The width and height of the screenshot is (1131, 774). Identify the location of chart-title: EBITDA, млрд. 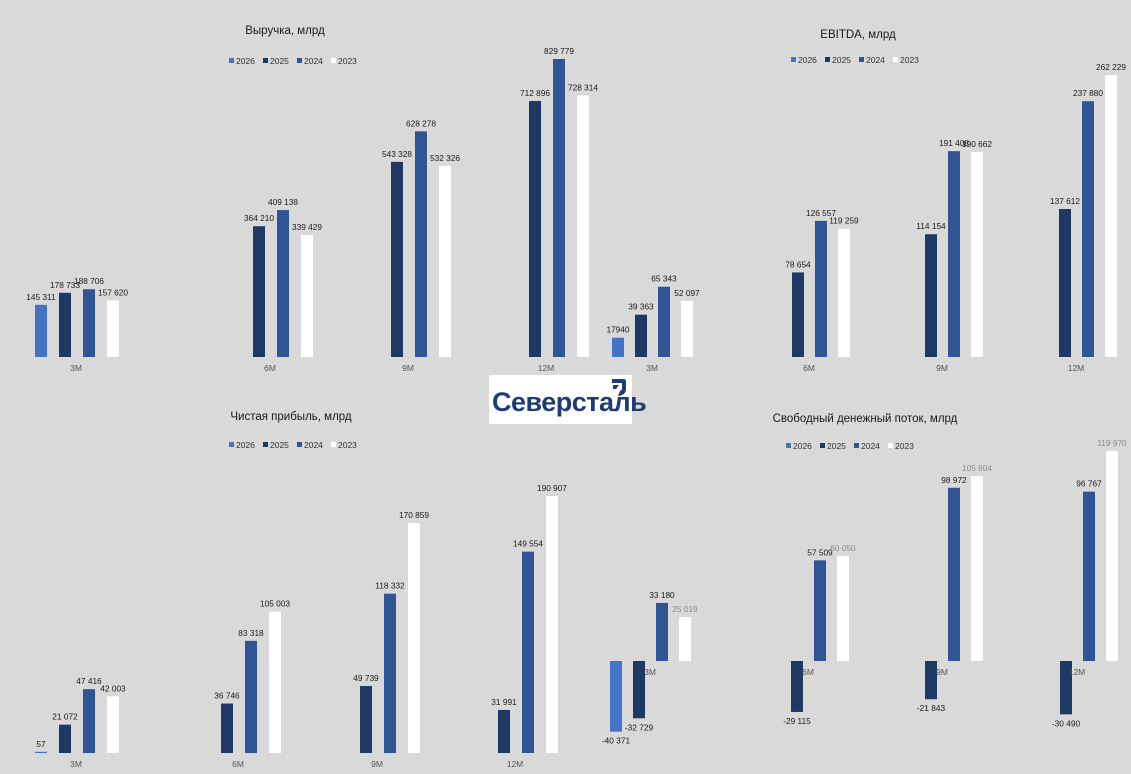
(858, 35).